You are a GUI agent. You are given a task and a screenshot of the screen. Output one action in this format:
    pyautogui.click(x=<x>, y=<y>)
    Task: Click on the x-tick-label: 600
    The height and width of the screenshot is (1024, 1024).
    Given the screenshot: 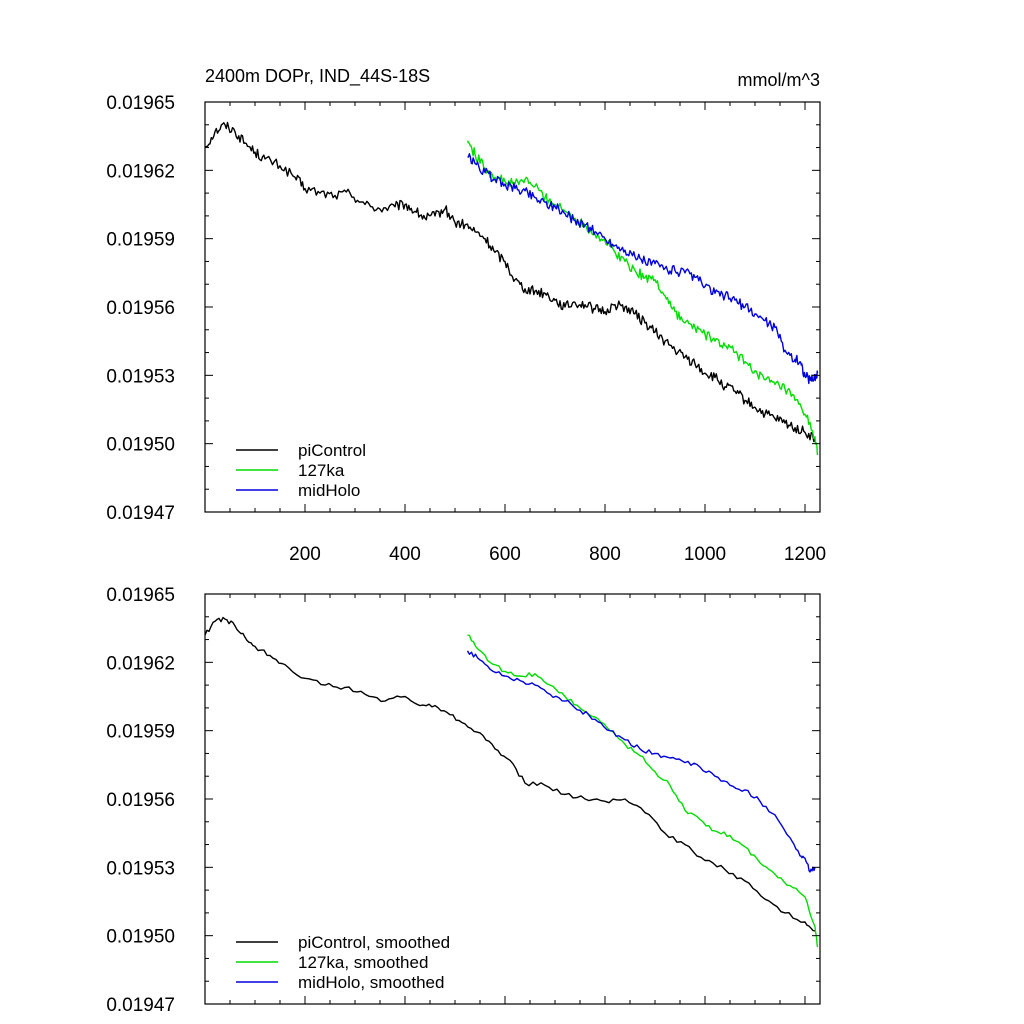 What is the action you would take?
    pyautogui.click(x=505, y=554)
    